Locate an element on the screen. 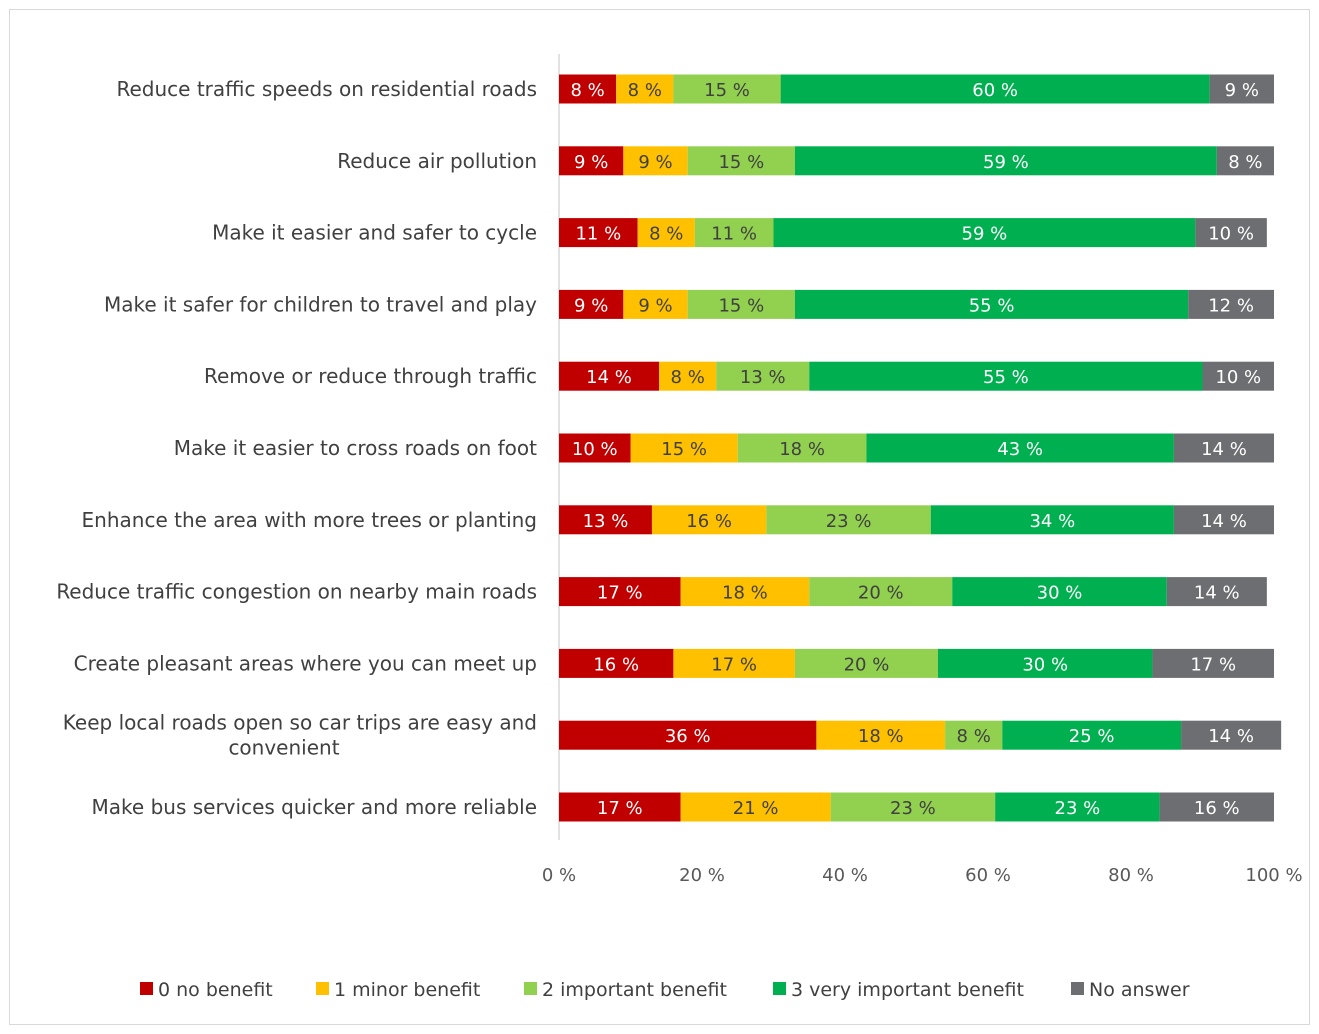 This screenshot has width=1319, height=1034. data-label: 12 % is located at coordinates (1231, 305).